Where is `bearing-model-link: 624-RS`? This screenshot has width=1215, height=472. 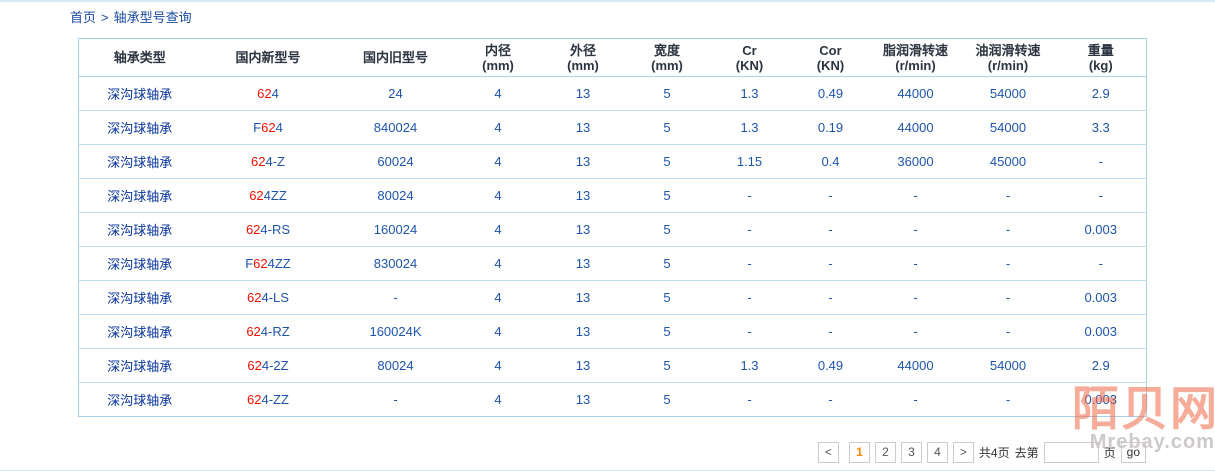 bearing-model-link: 624-RS is located at coordinates (268, 229).